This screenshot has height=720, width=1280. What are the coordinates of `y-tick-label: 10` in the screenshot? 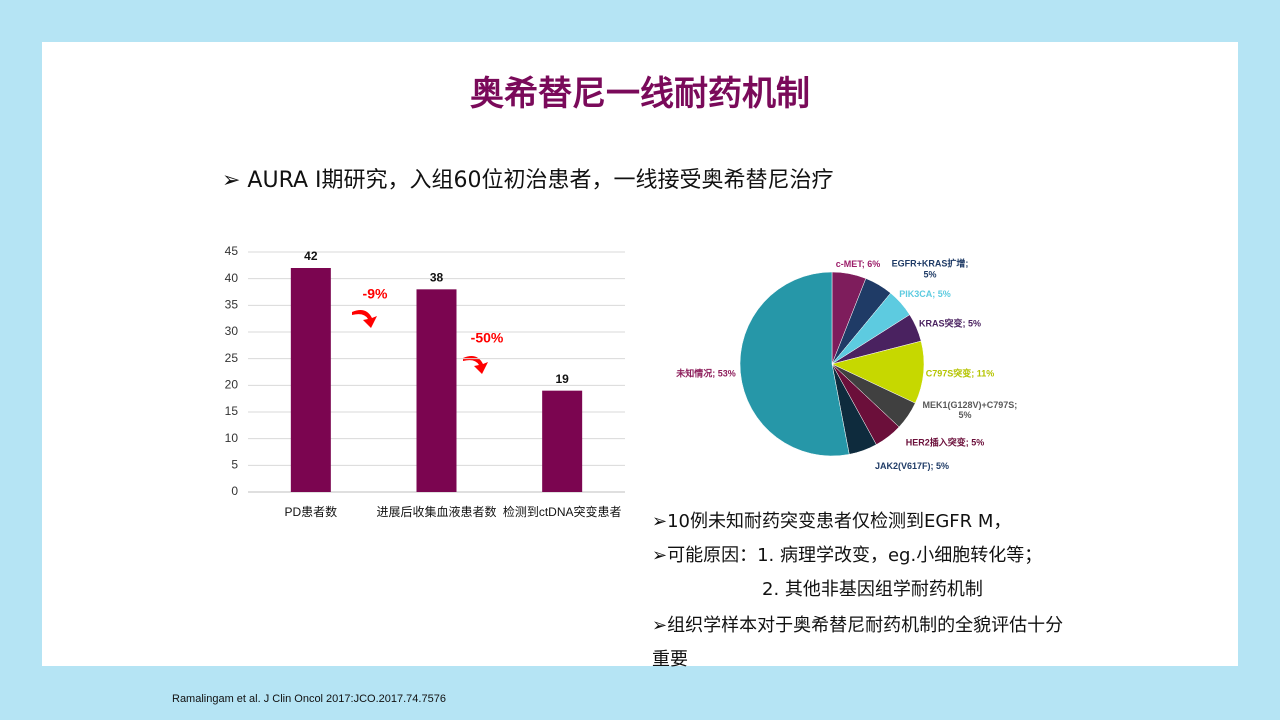 It's located at (232, 438).